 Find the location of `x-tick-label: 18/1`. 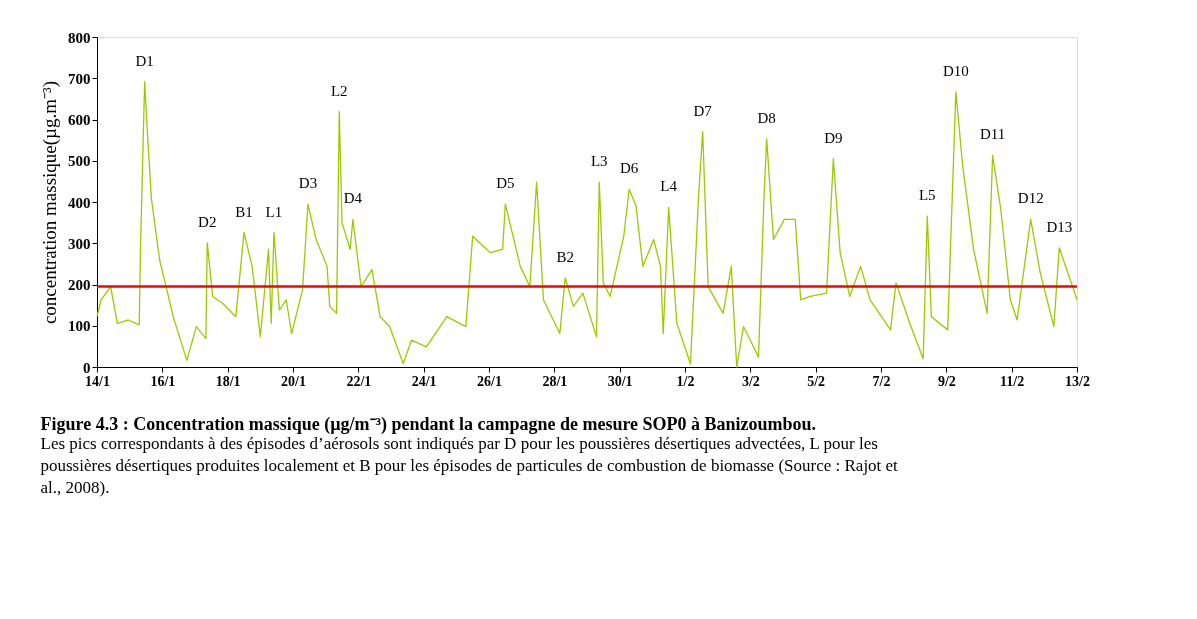

x-tick-label: 18/1 is located at coordinates (228, 381).